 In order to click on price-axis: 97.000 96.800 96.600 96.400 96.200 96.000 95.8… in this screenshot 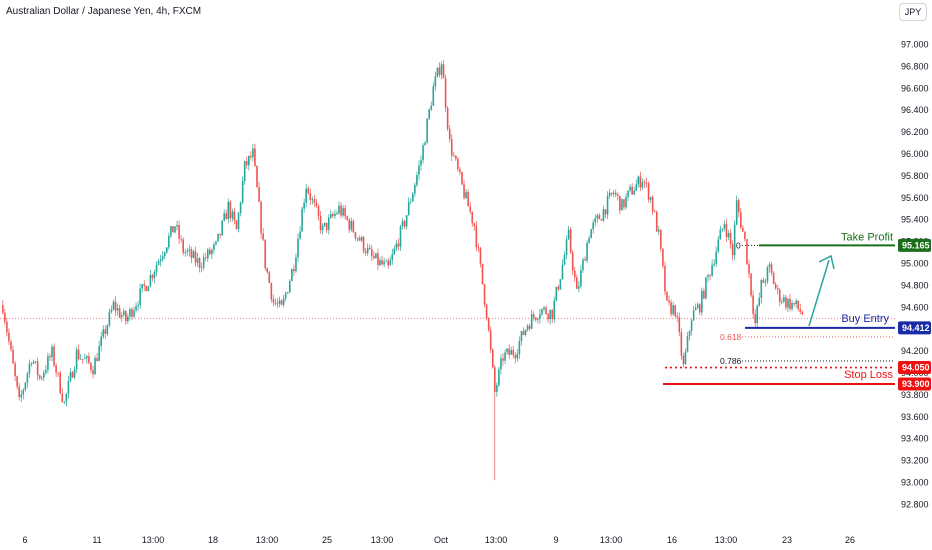, I will do `click(915, 275)`.